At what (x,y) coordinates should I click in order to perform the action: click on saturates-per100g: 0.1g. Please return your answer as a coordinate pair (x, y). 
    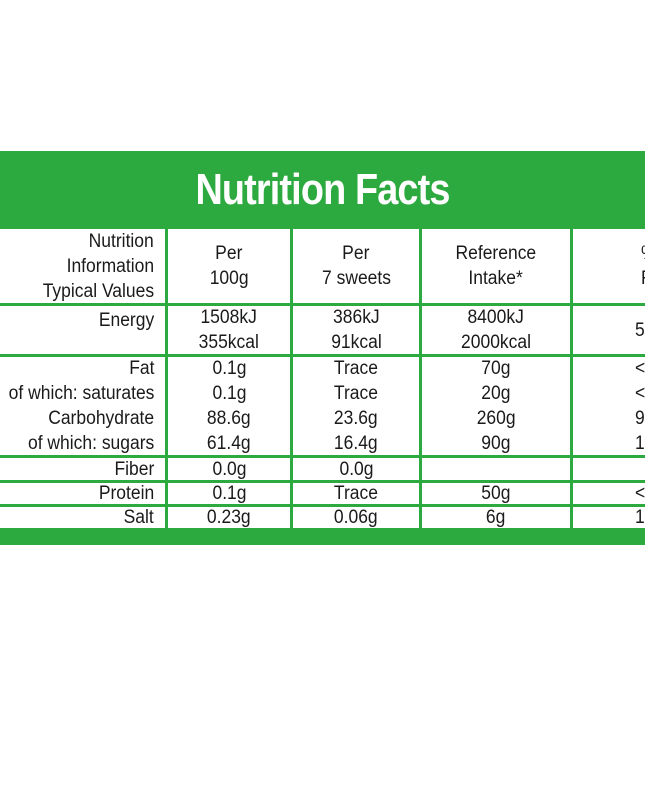
    Looking at the image, I should click on (229, 393).